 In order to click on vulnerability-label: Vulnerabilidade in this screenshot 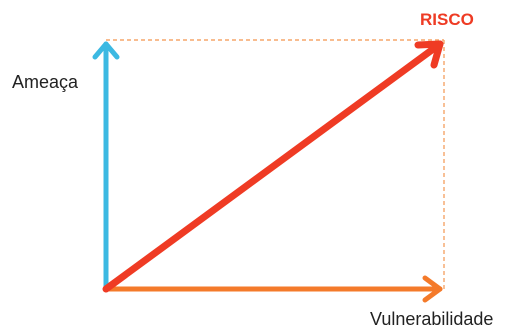, I will do `click(432, 319)`.